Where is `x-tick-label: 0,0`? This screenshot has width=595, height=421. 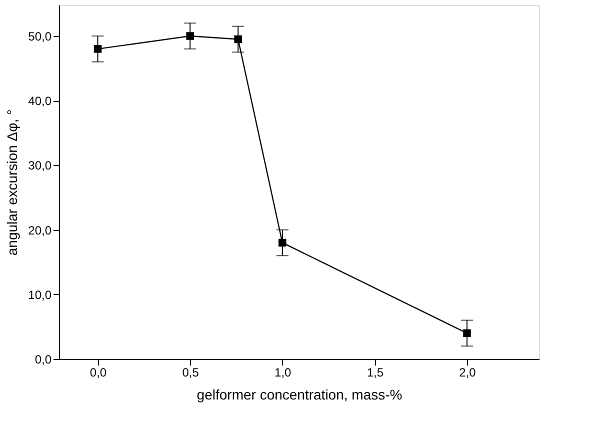 x-tick-label: 0,0 is located at coordinates (98, 373).